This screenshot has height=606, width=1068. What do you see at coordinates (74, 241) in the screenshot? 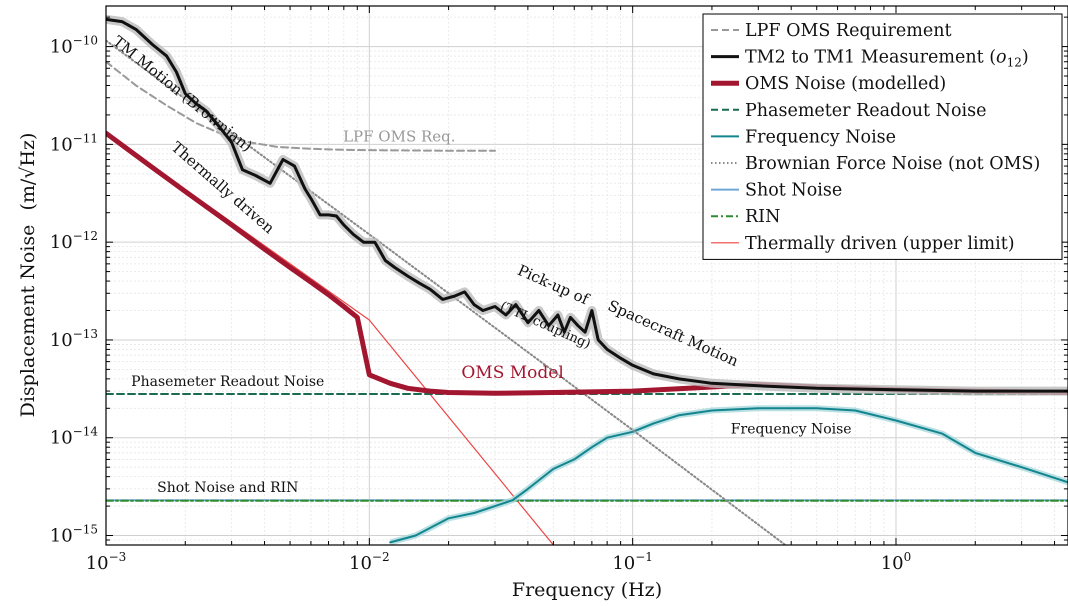
I see `y-tick-label: 10−12` at bounding box center [74, 241].